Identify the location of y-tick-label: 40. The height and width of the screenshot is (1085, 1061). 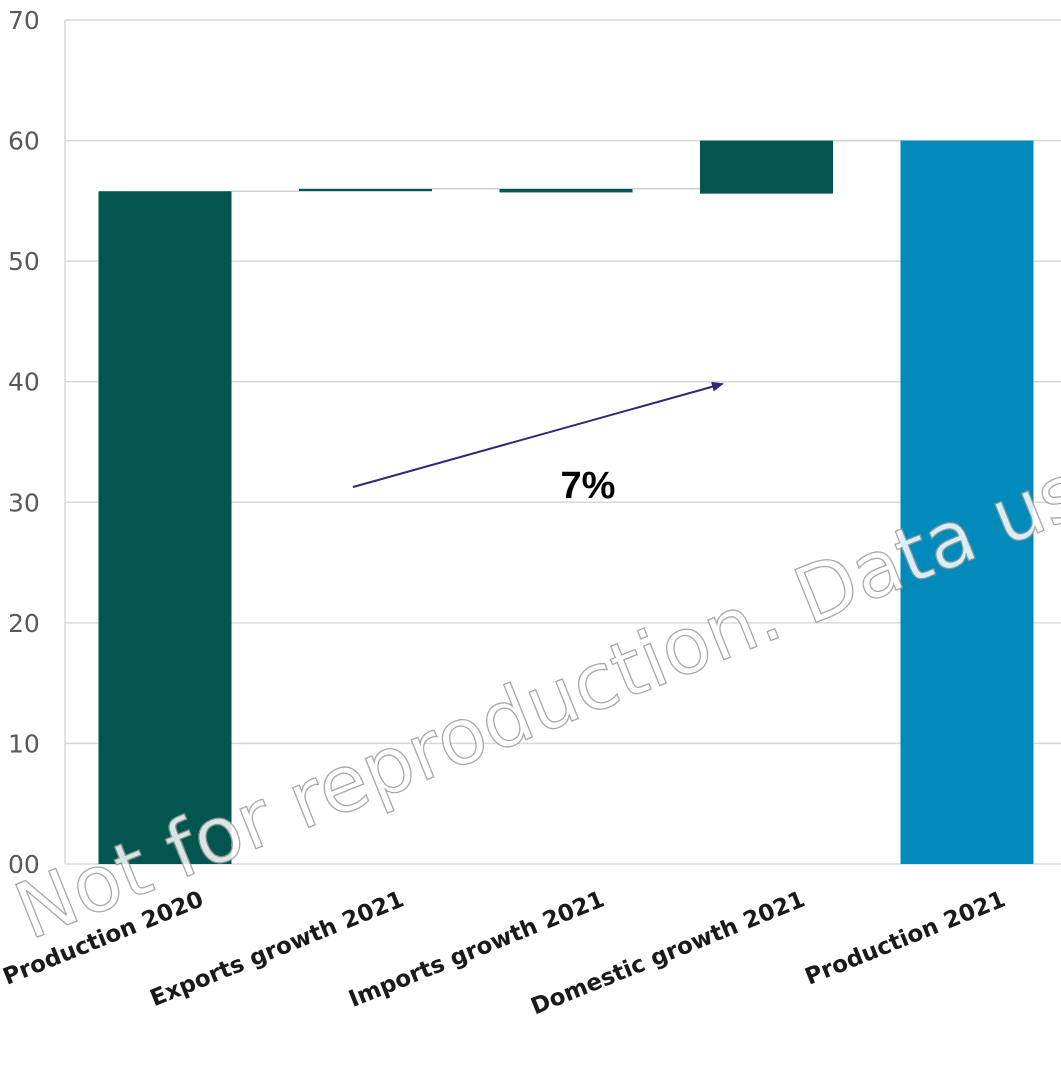
(24, 382).